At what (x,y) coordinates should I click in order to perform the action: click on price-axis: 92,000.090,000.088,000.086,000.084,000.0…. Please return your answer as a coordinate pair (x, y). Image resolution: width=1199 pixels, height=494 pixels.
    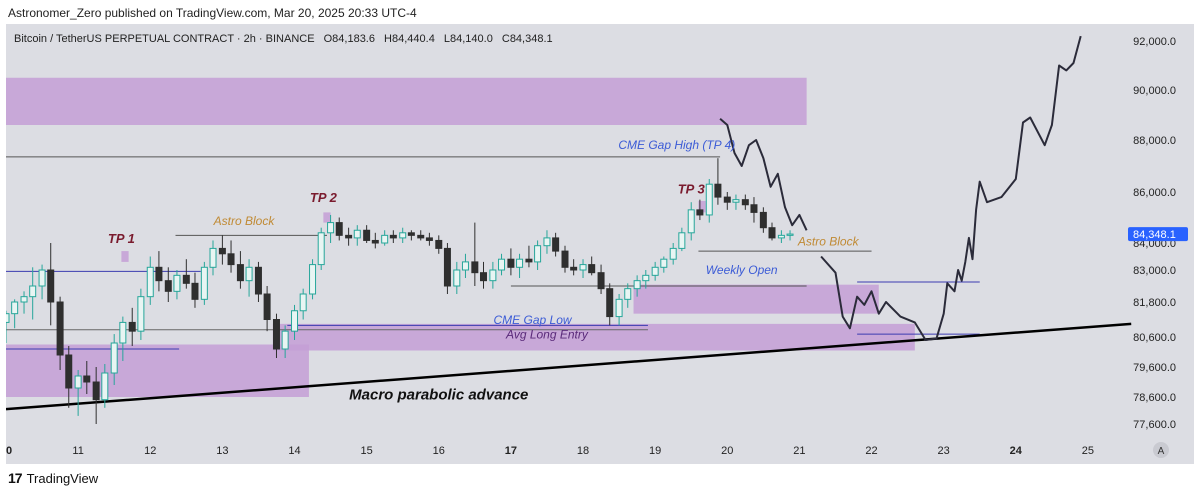
    Looking at the image, I should click on (1154, 233).